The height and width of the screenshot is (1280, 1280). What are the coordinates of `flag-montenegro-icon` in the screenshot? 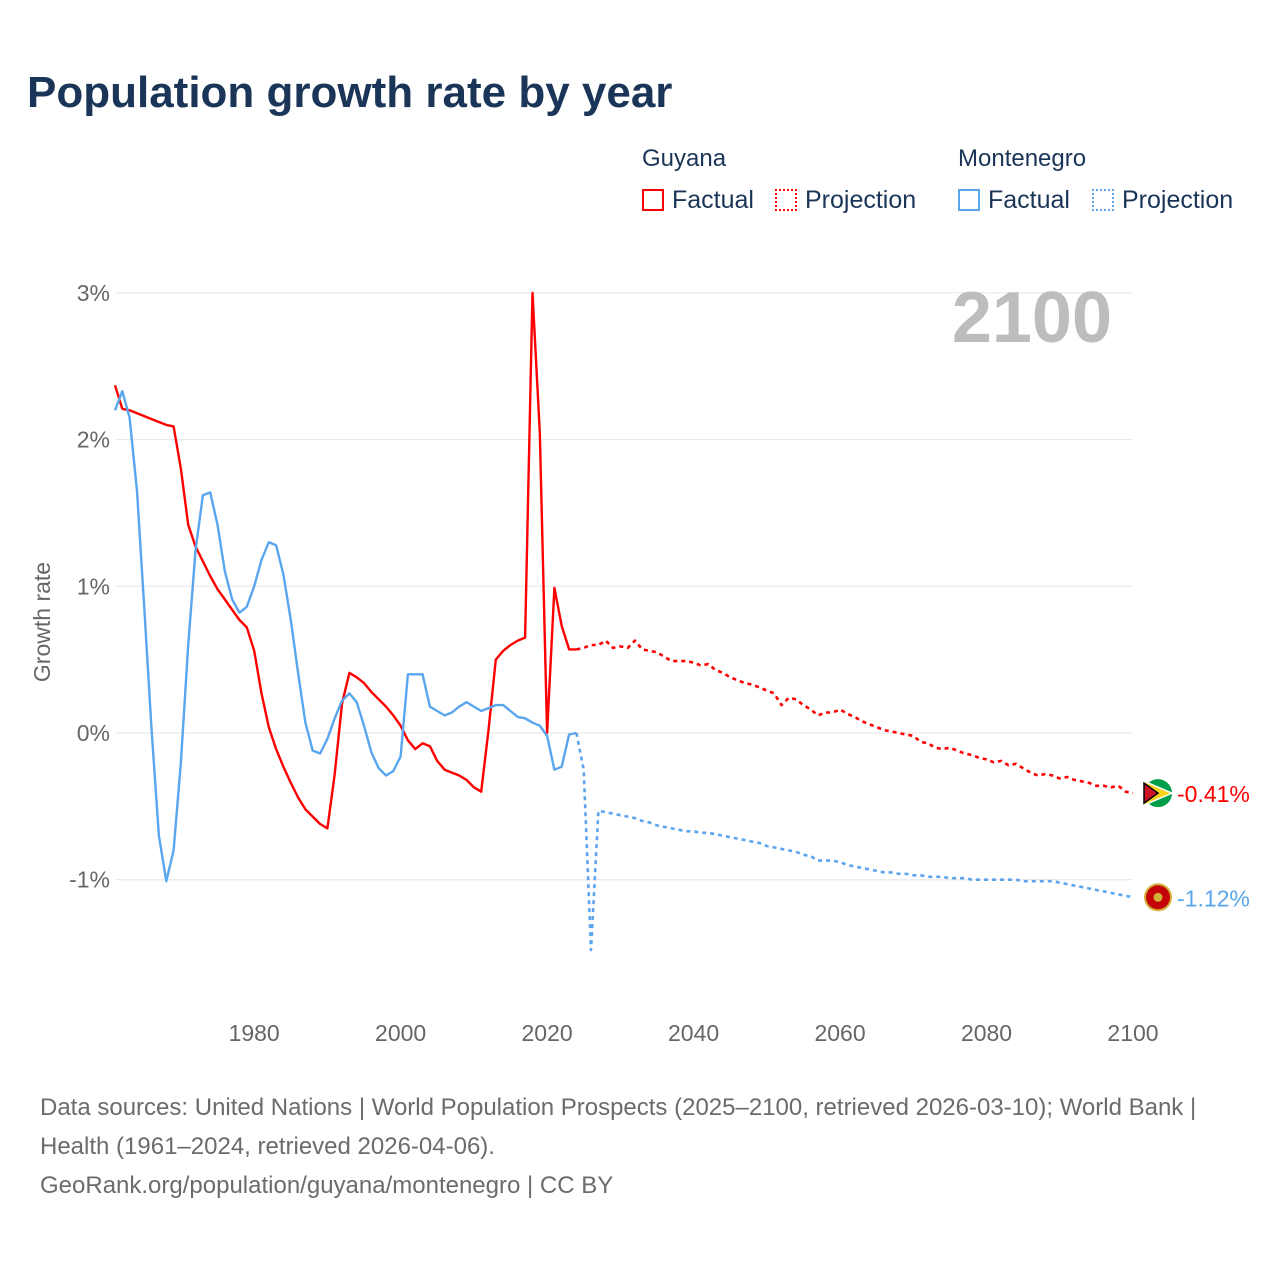 It's located at (1158, 897).